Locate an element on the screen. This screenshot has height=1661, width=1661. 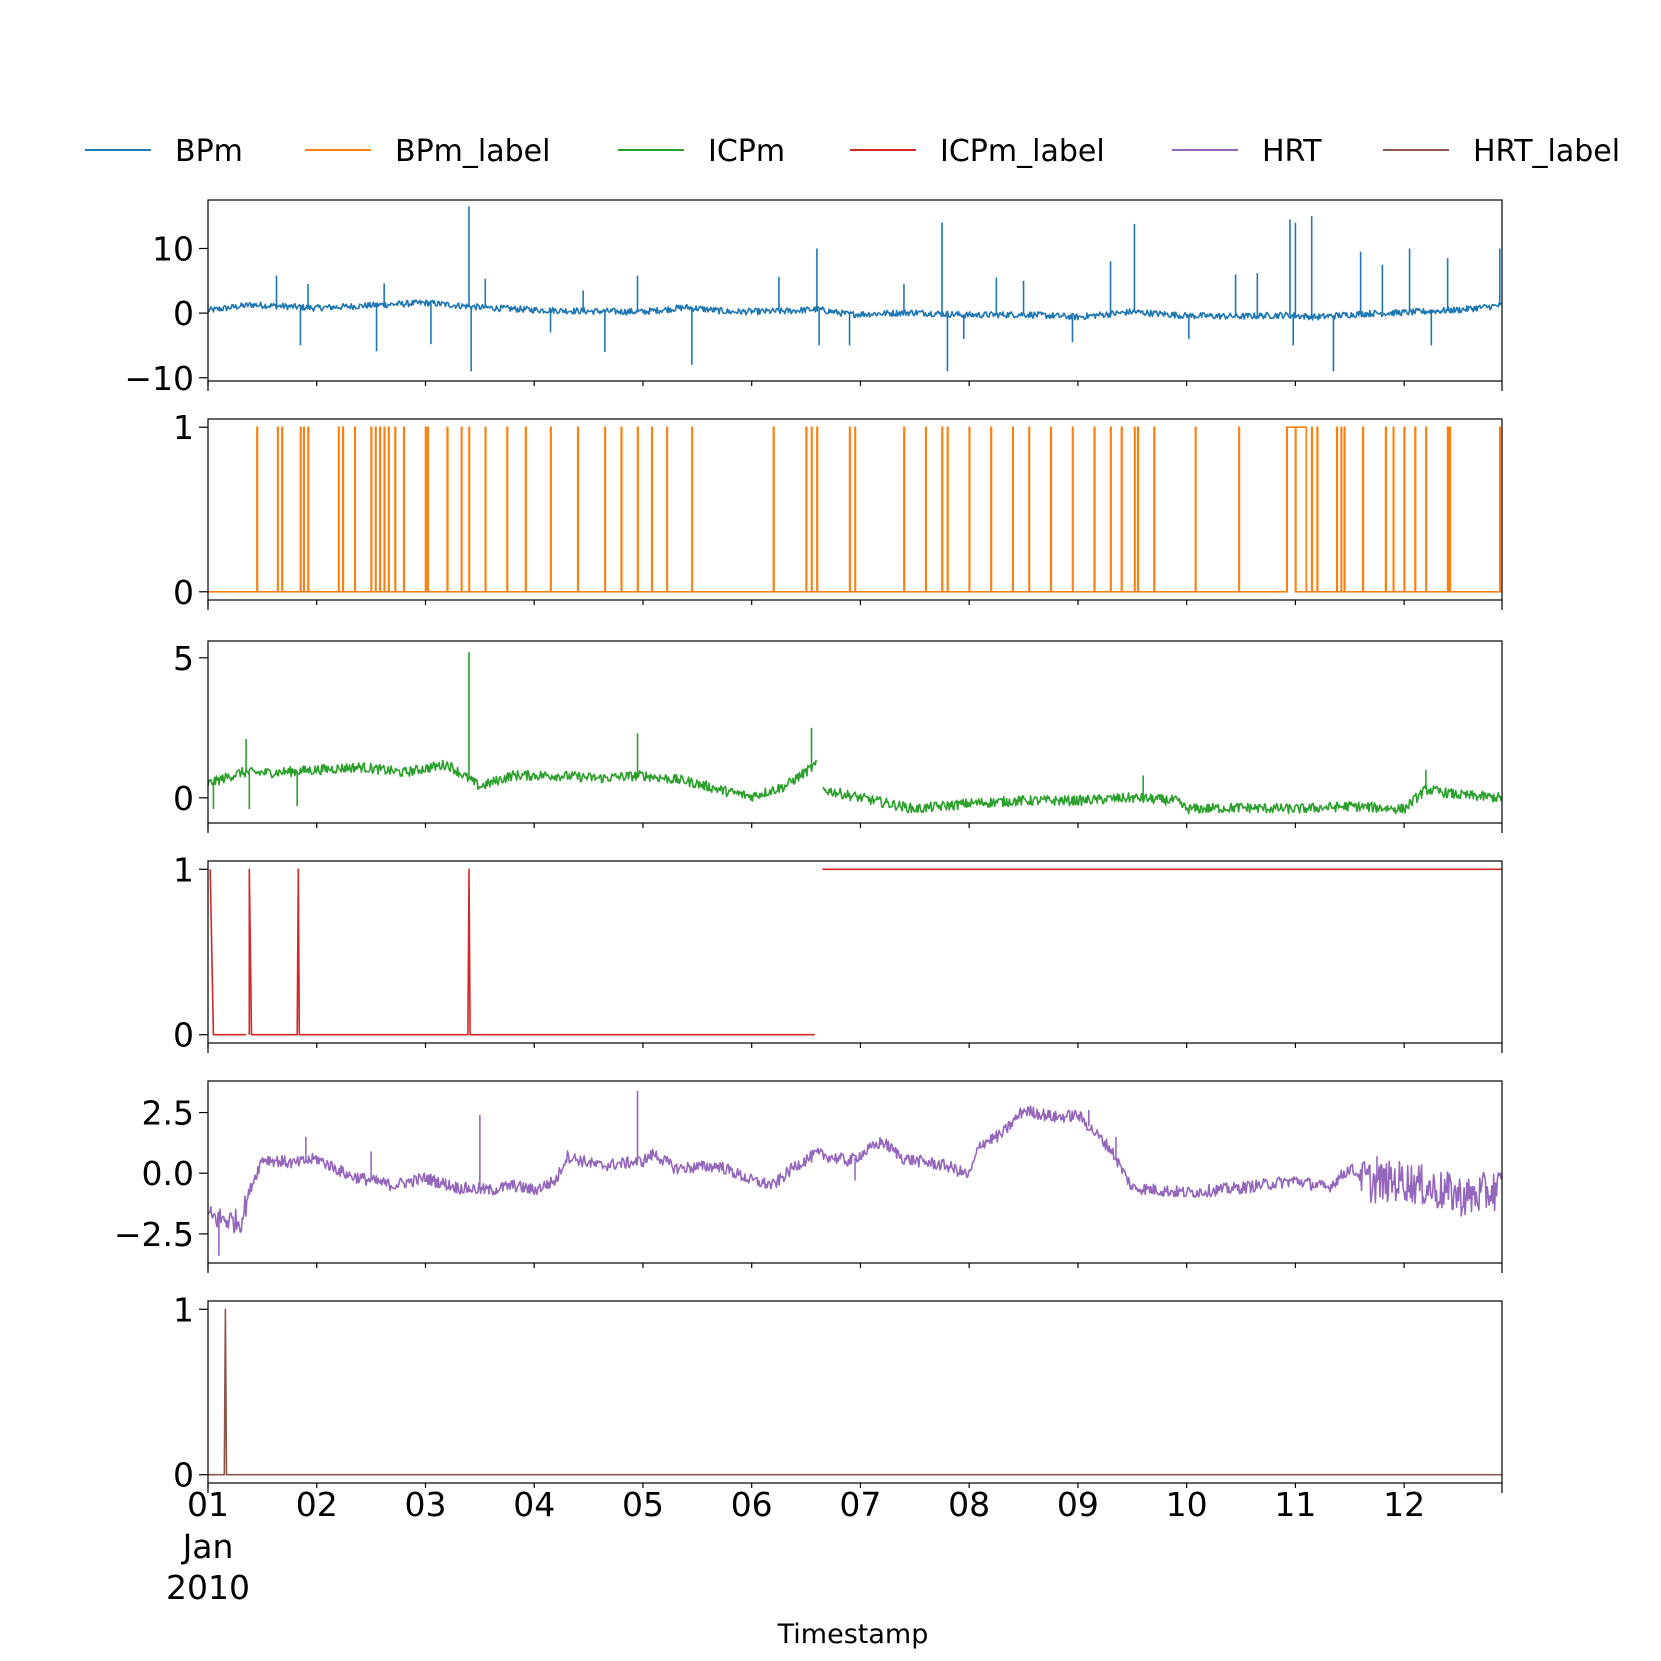
panel-bpm-label: 10 is located at coordinates (838, 510).